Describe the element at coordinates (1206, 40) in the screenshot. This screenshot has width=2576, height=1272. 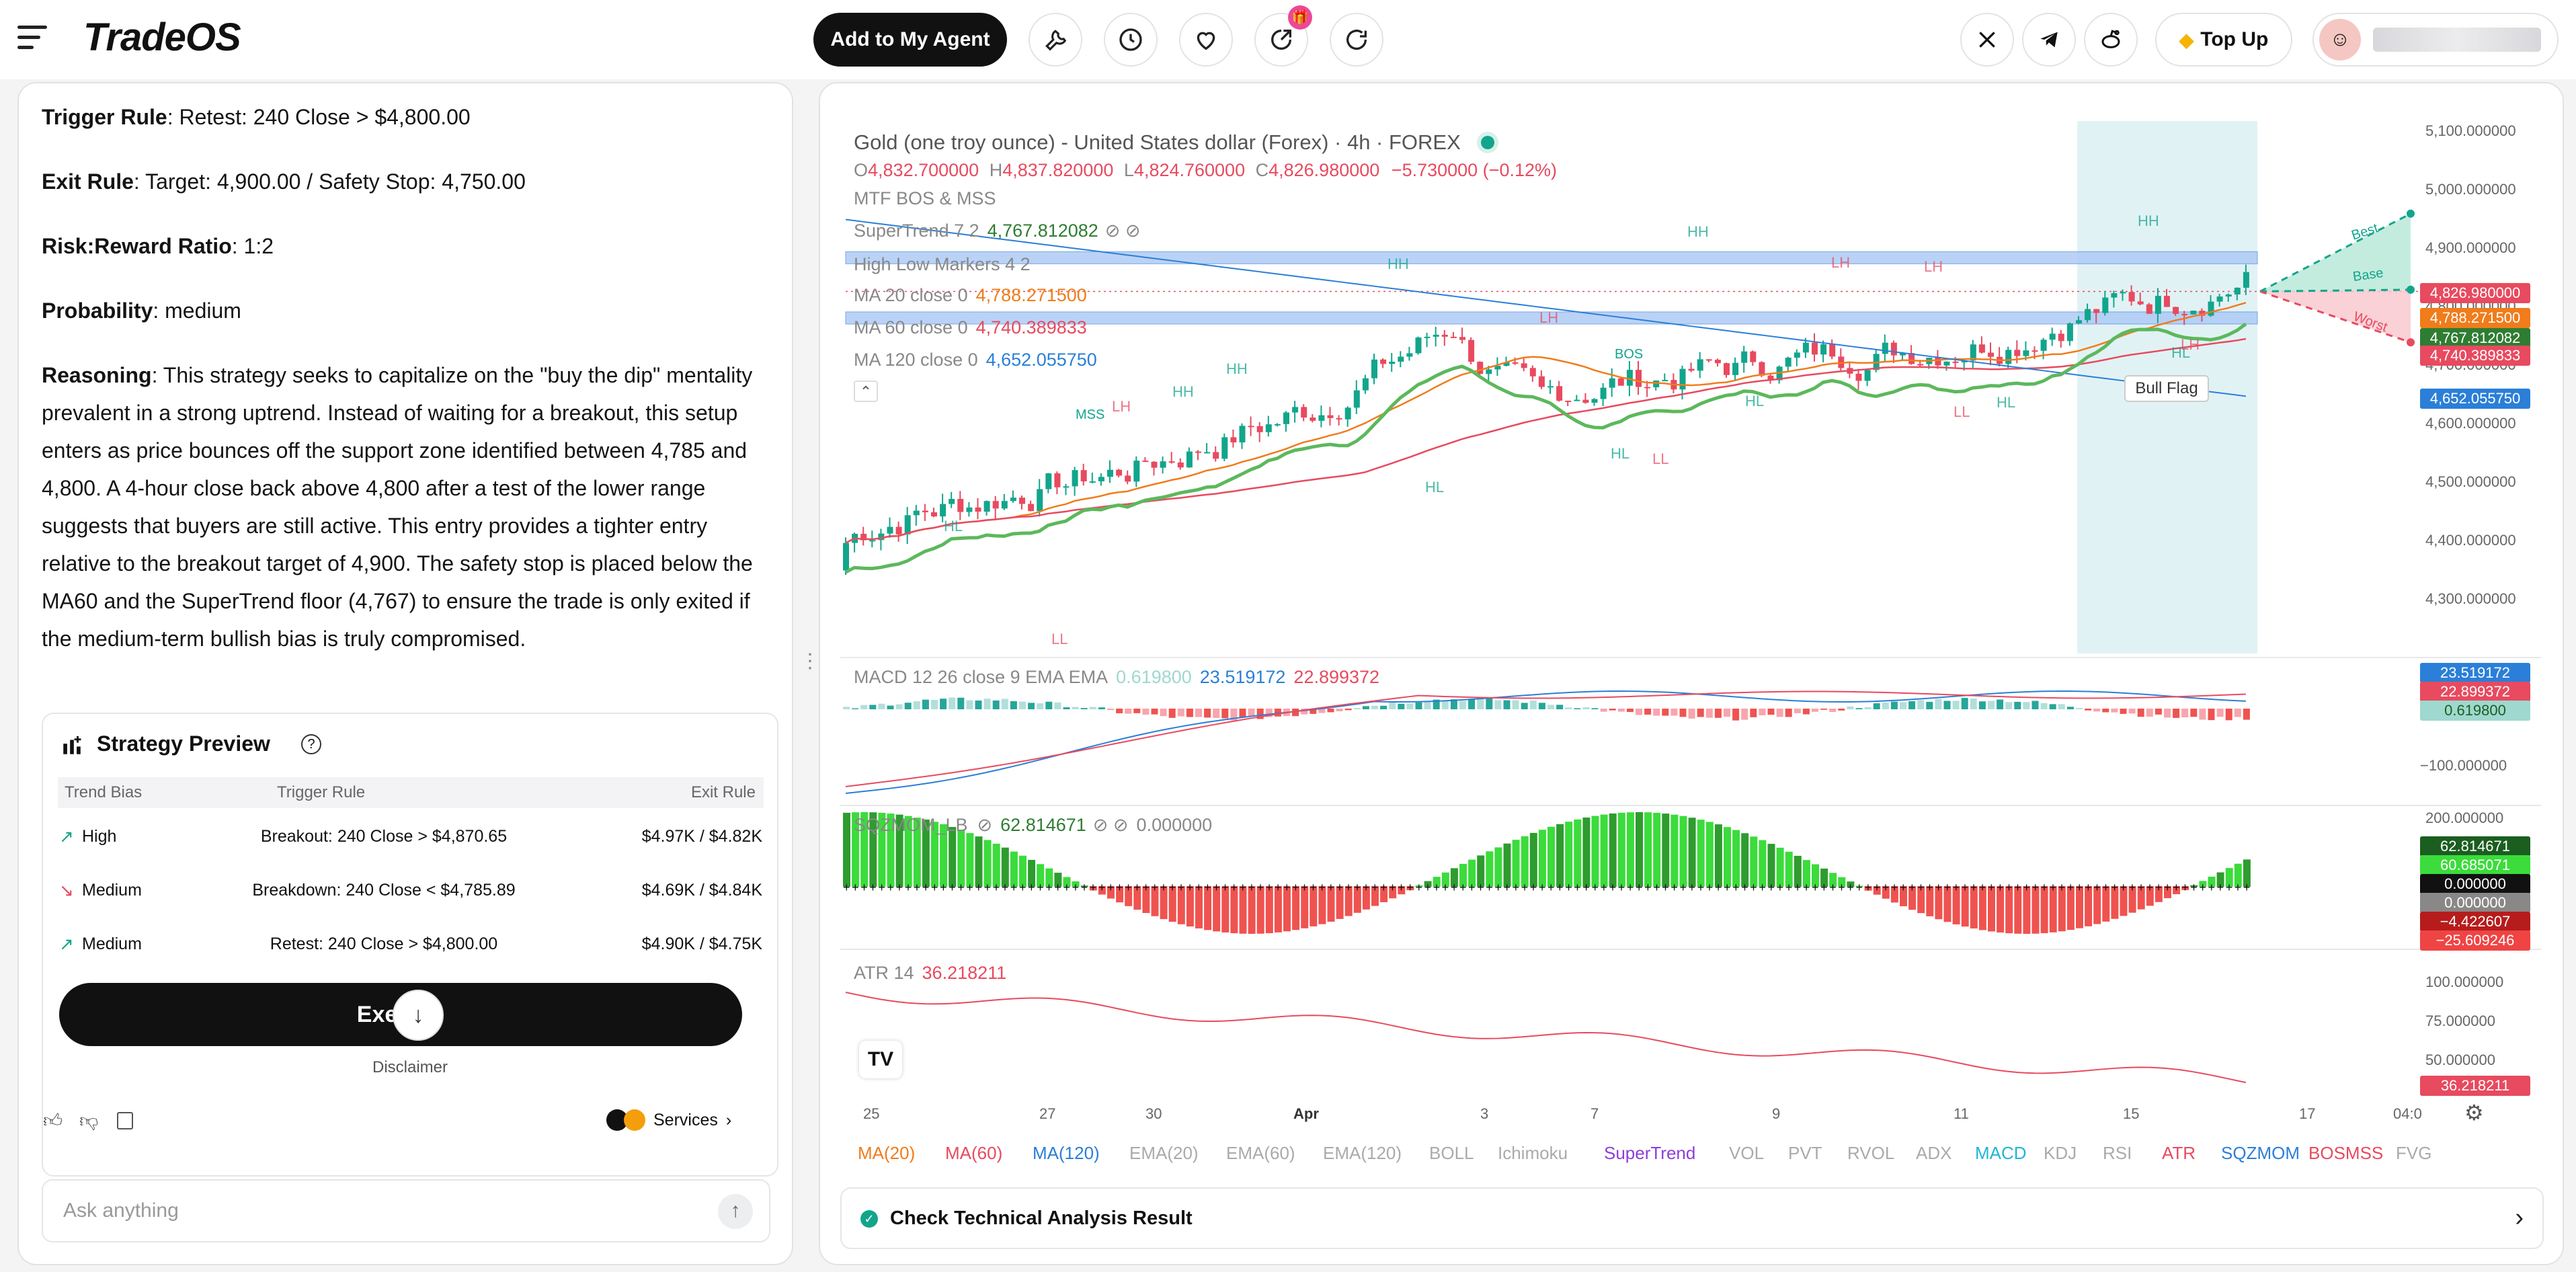
I see `heart-icon` at that location.